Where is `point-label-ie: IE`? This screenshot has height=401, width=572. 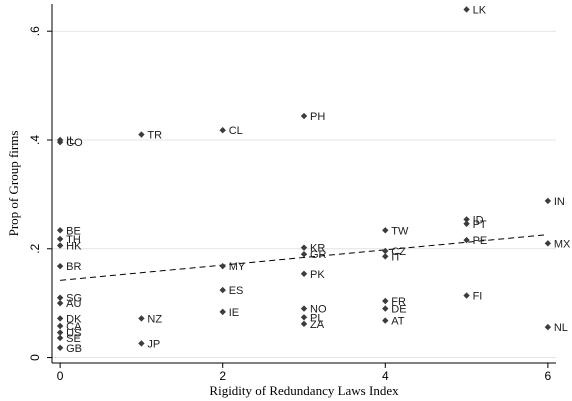
point-label-ie: IE is located at coordinates (234, 313).